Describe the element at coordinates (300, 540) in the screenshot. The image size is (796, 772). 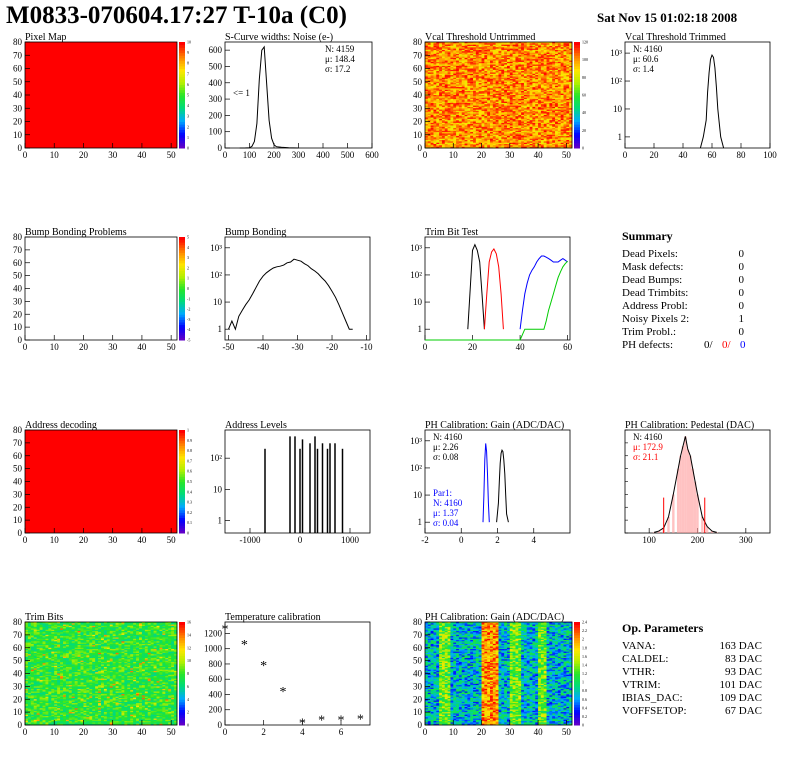
I see `x-tick-label: 0` at that location.